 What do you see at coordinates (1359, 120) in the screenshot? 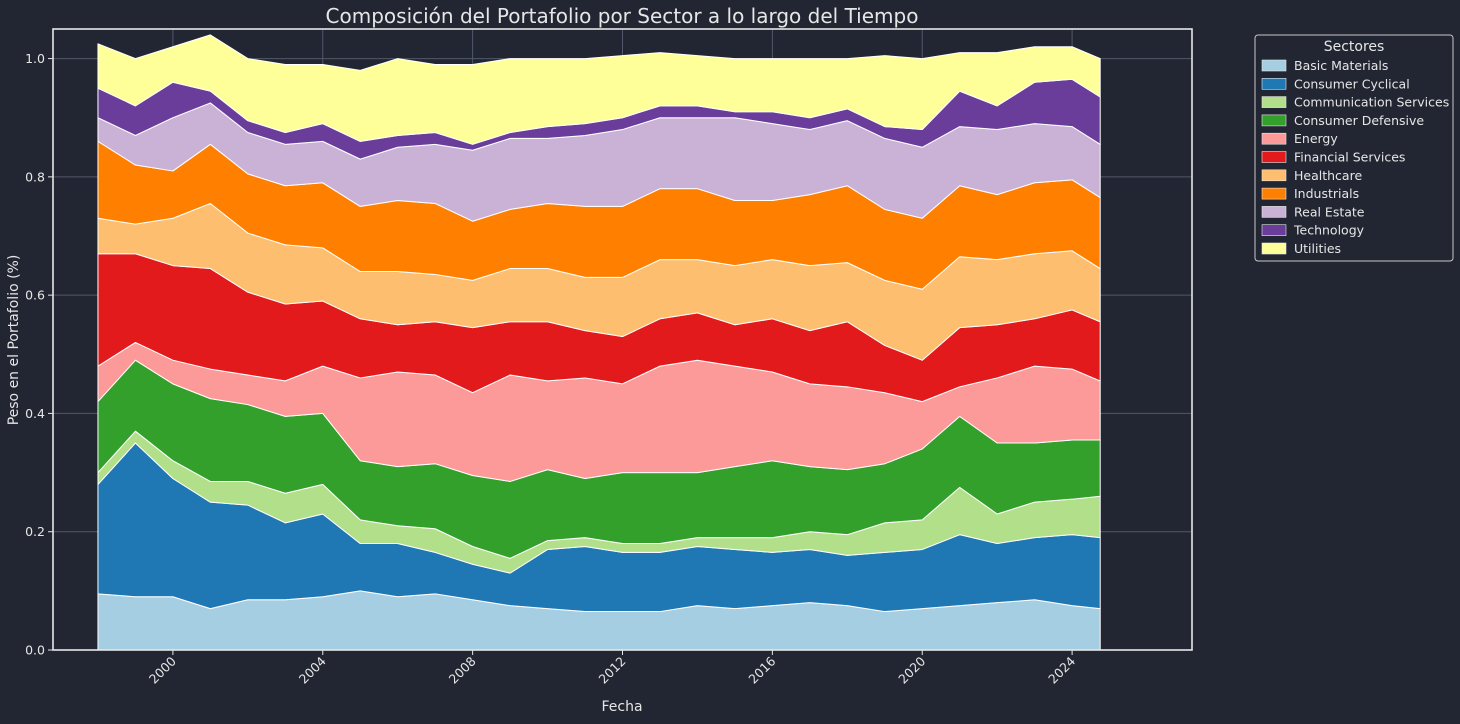
I see `legend-label: Consumer Defensive` at bounding box center [1359, 120].